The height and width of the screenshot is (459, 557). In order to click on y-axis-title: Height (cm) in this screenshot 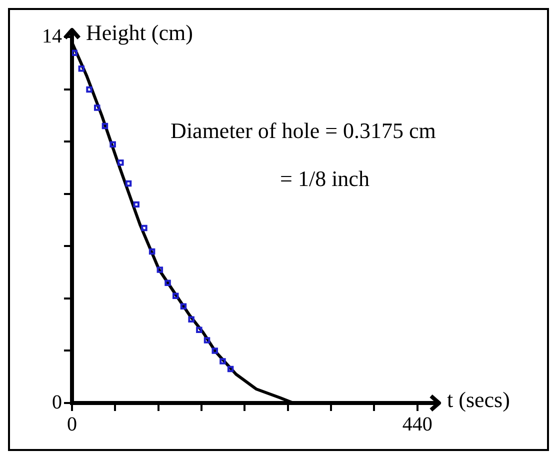, I will do `click(139, 32)`.